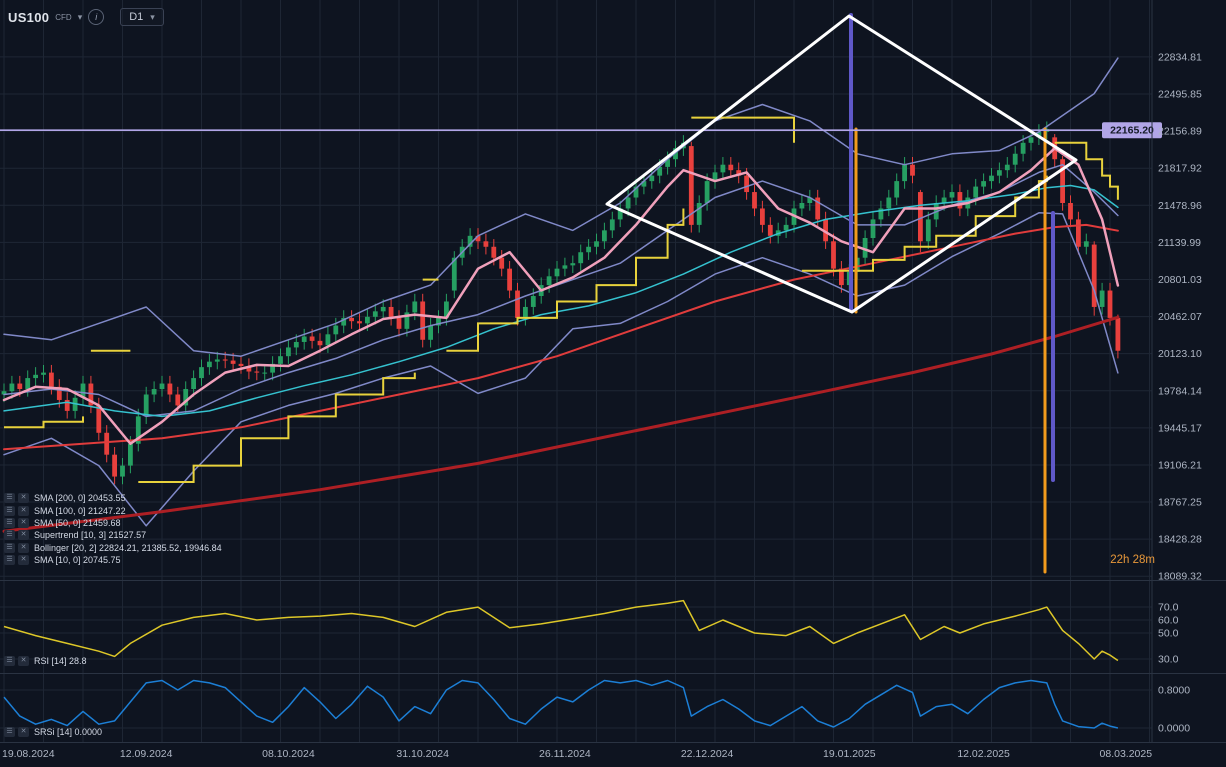  I want to click on svg-text: 20462.07, so click(1180, 317).